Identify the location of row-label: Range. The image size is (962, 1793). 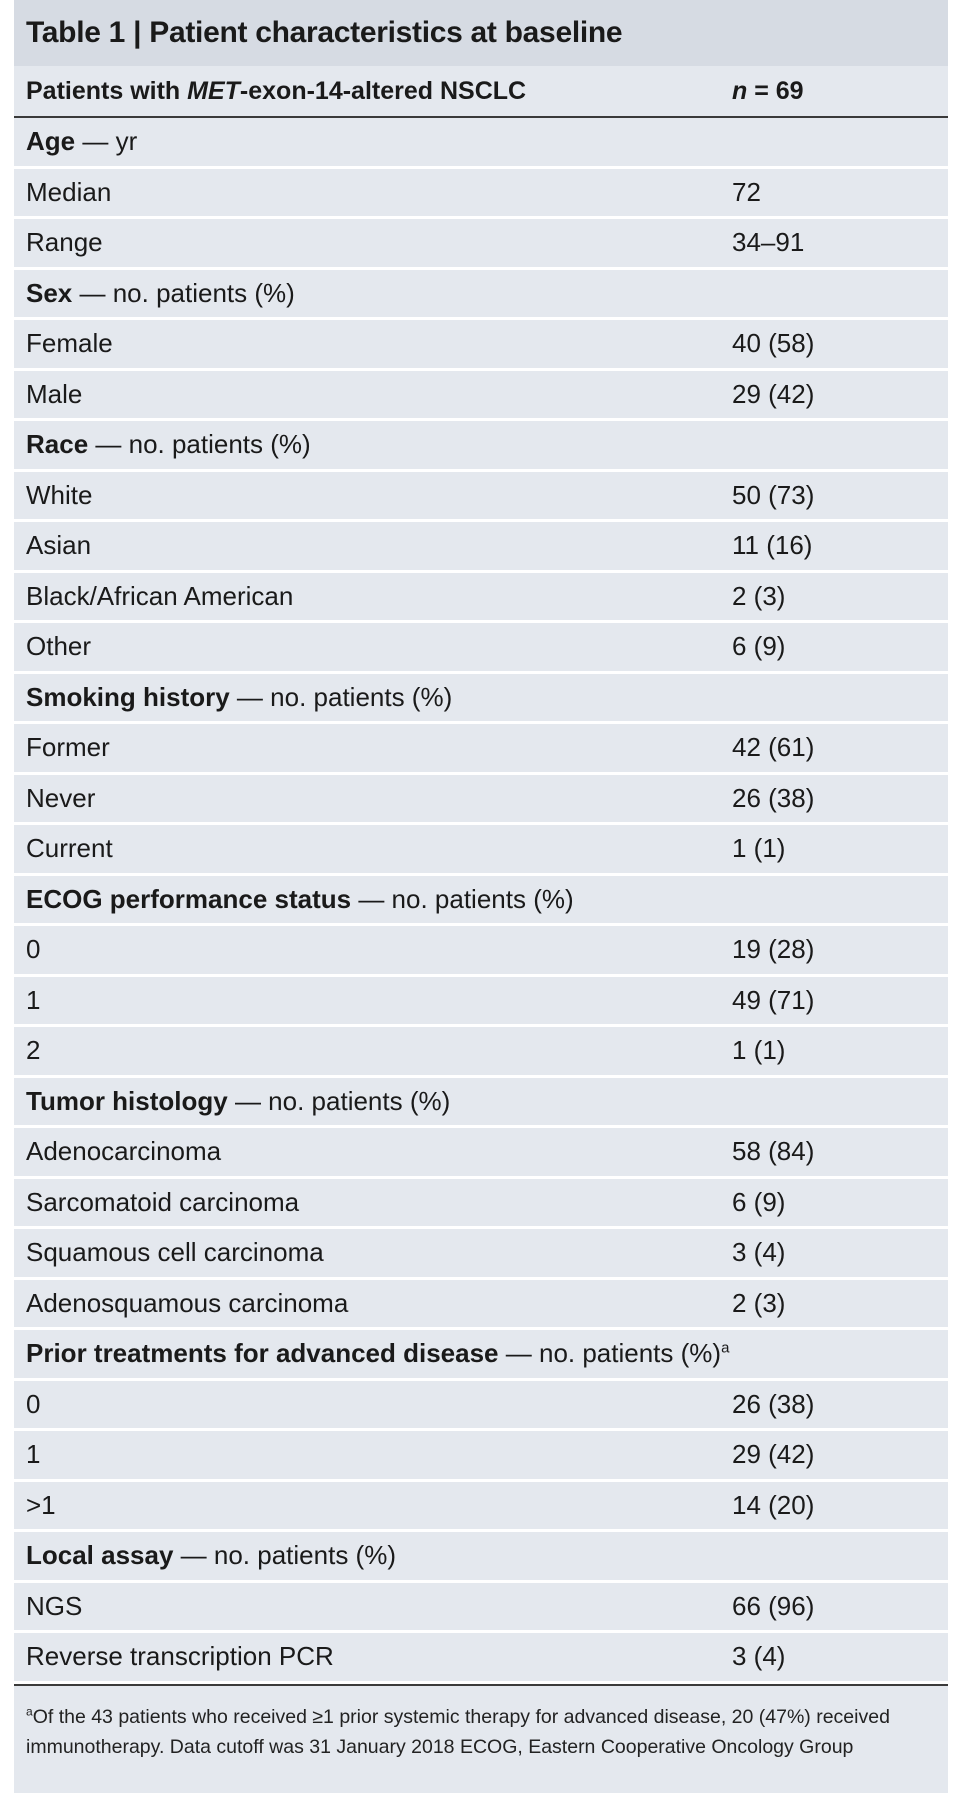
(64, 242).